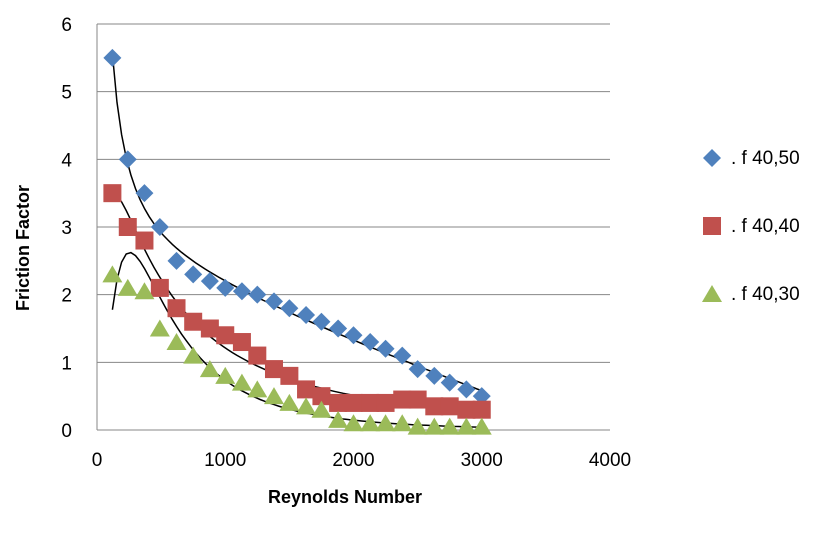 This screenshot has height=536, width=838. Describe the element at coordinates (482, 460) in the screenshot. I see `x-tick-label: 3000` at that location.